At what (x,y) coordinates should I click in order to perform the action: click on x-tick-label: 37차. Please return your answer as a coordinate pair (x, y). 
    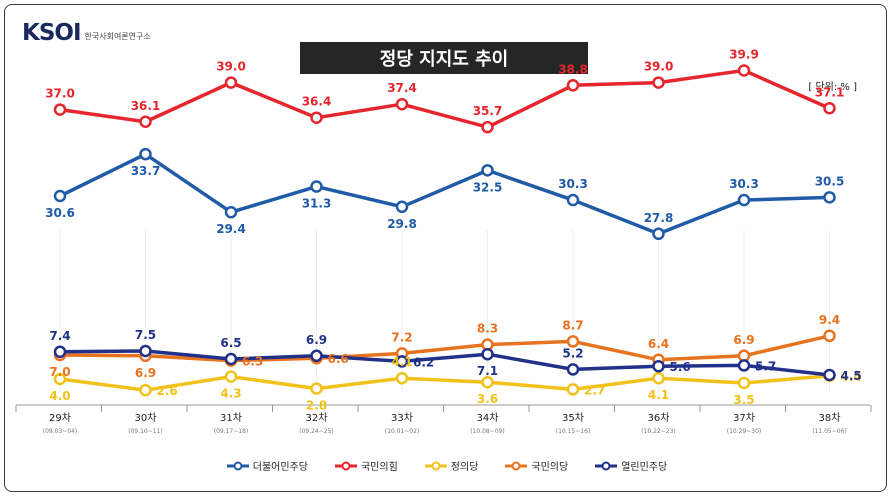
    Looking at the image, I should click on (744, 418).